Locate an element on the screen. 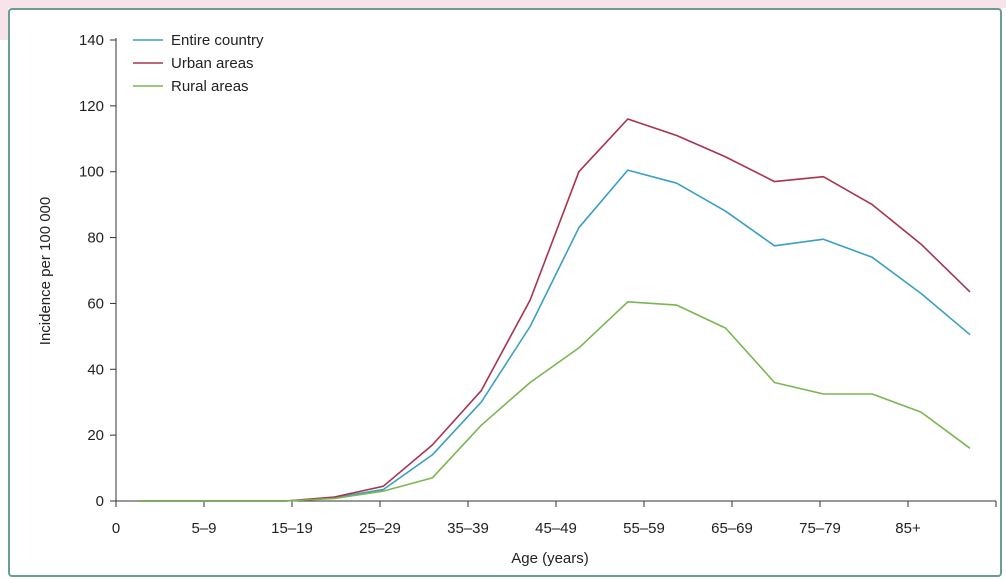 The width and height of the screenshot is (1006, 579). y-tick-label-120: 120 is located at coordinates (91, 106).